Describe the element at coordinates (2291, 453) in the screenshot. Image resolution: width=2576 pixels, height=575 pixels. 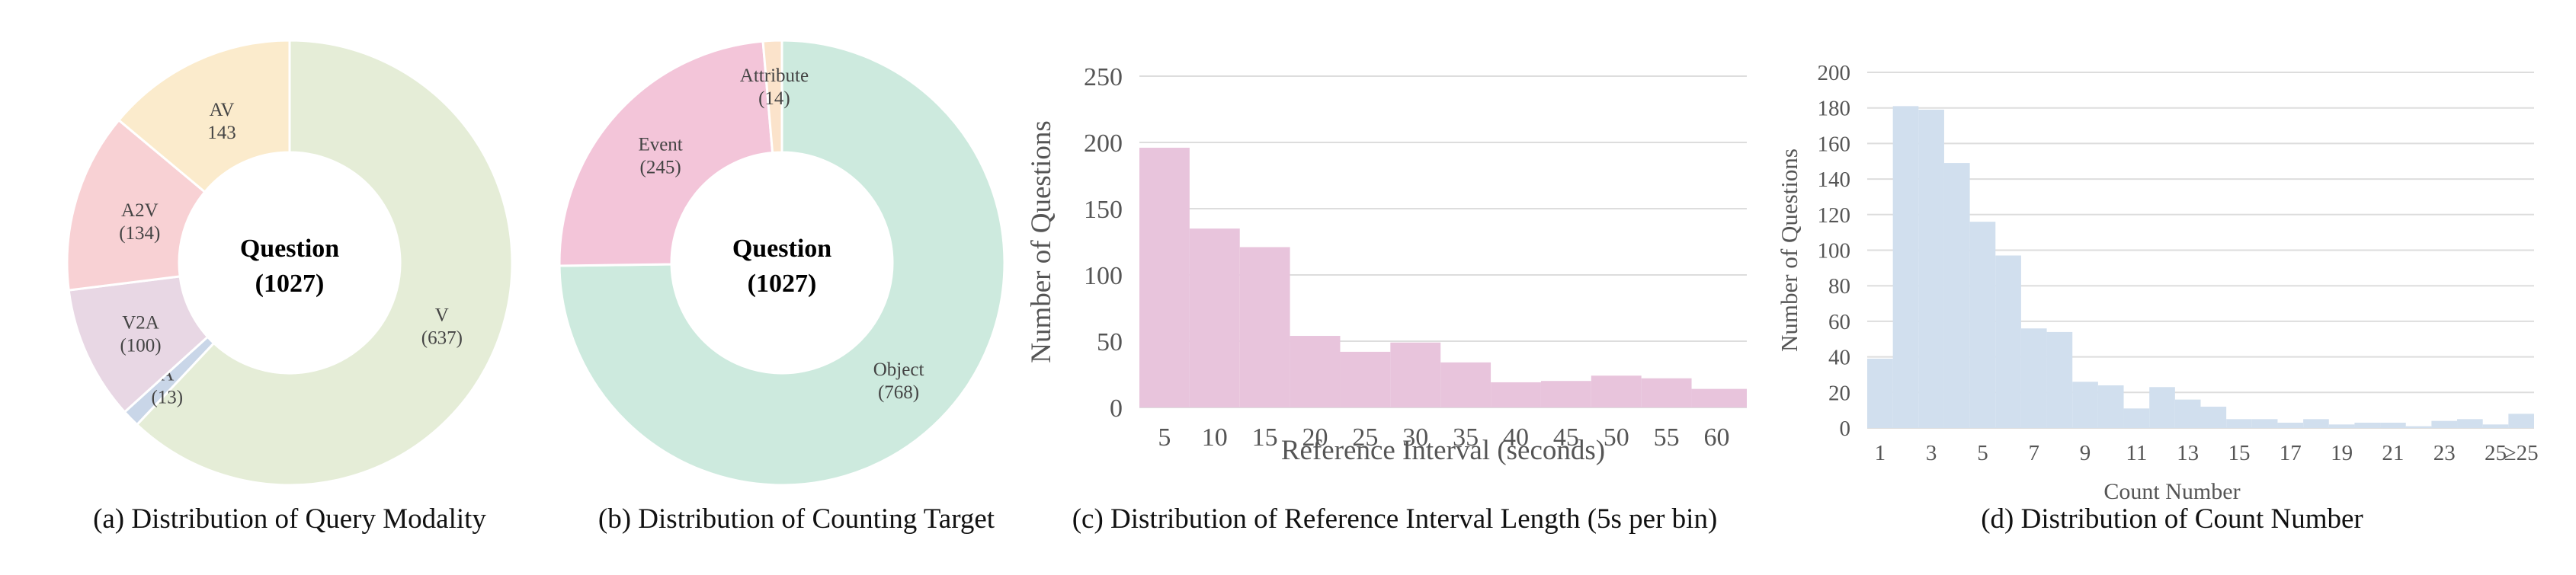
I see `x-tick-17: 17` at that location.